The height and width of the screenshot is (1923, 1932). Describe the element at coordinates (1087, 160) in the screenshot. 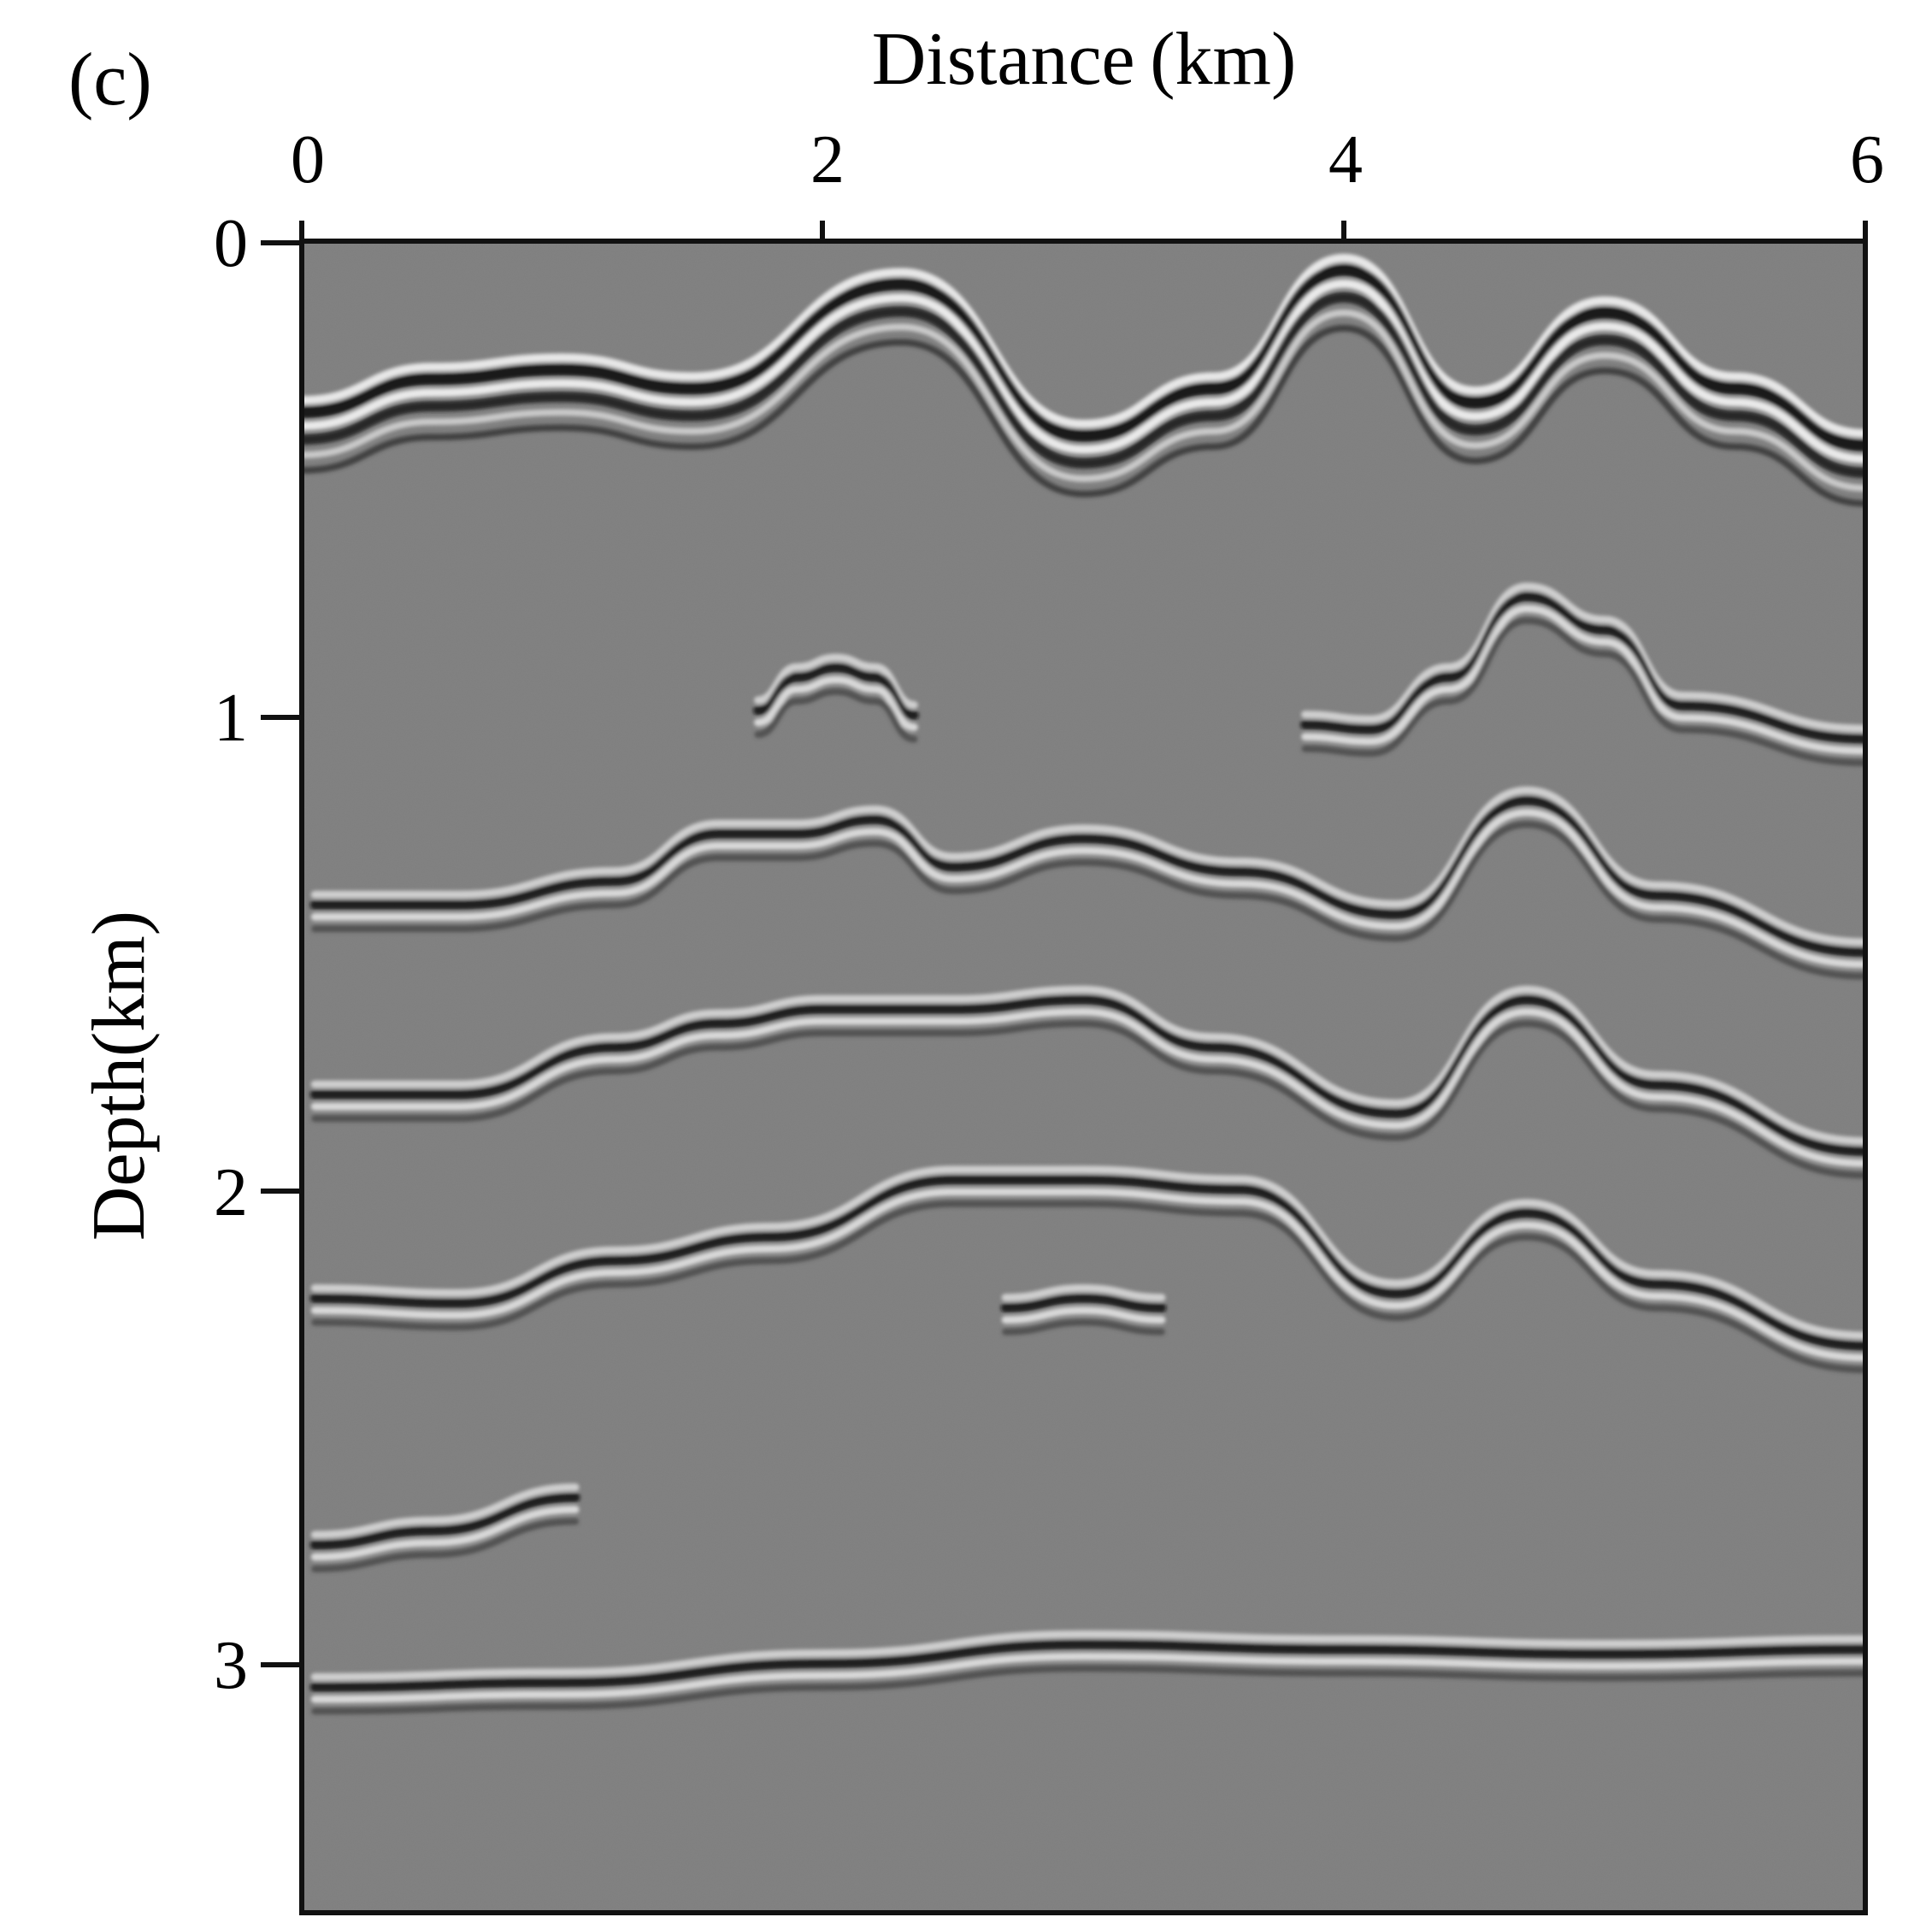

I see `x-tick-labels: 0 2 4 6` at that location.